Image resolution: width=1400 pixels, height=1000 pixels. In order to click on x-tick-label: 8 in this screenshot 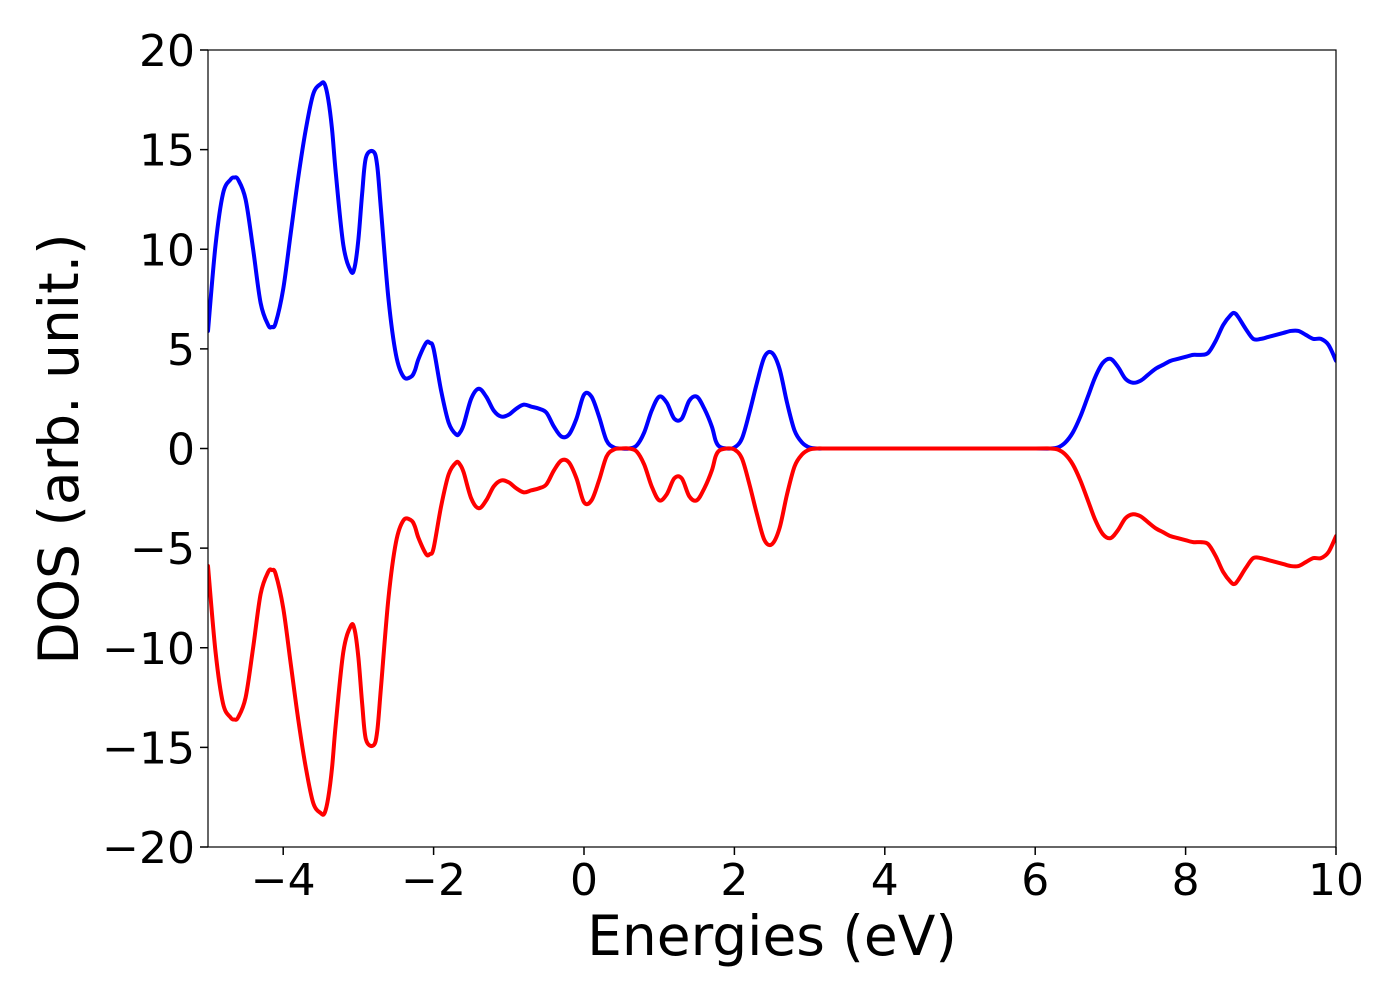, I will do `click(1186, 880)`.